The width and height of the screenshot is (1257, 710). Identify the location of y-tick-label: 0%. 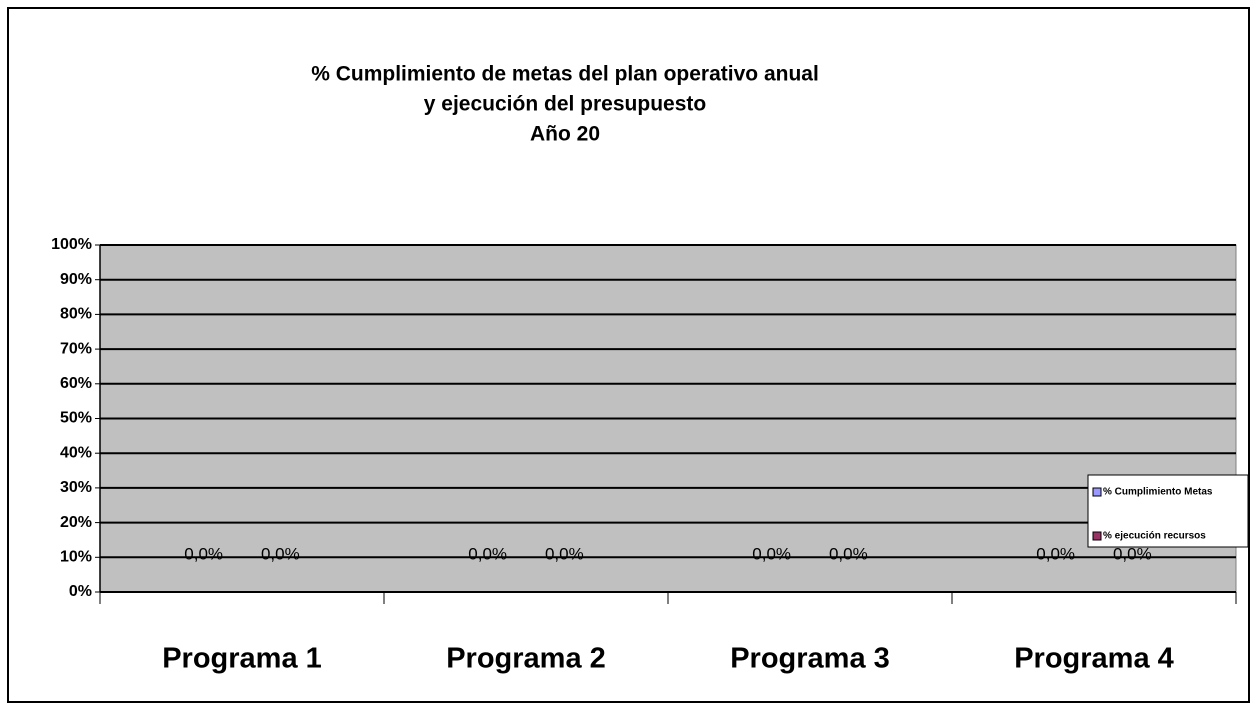
(80, 591).